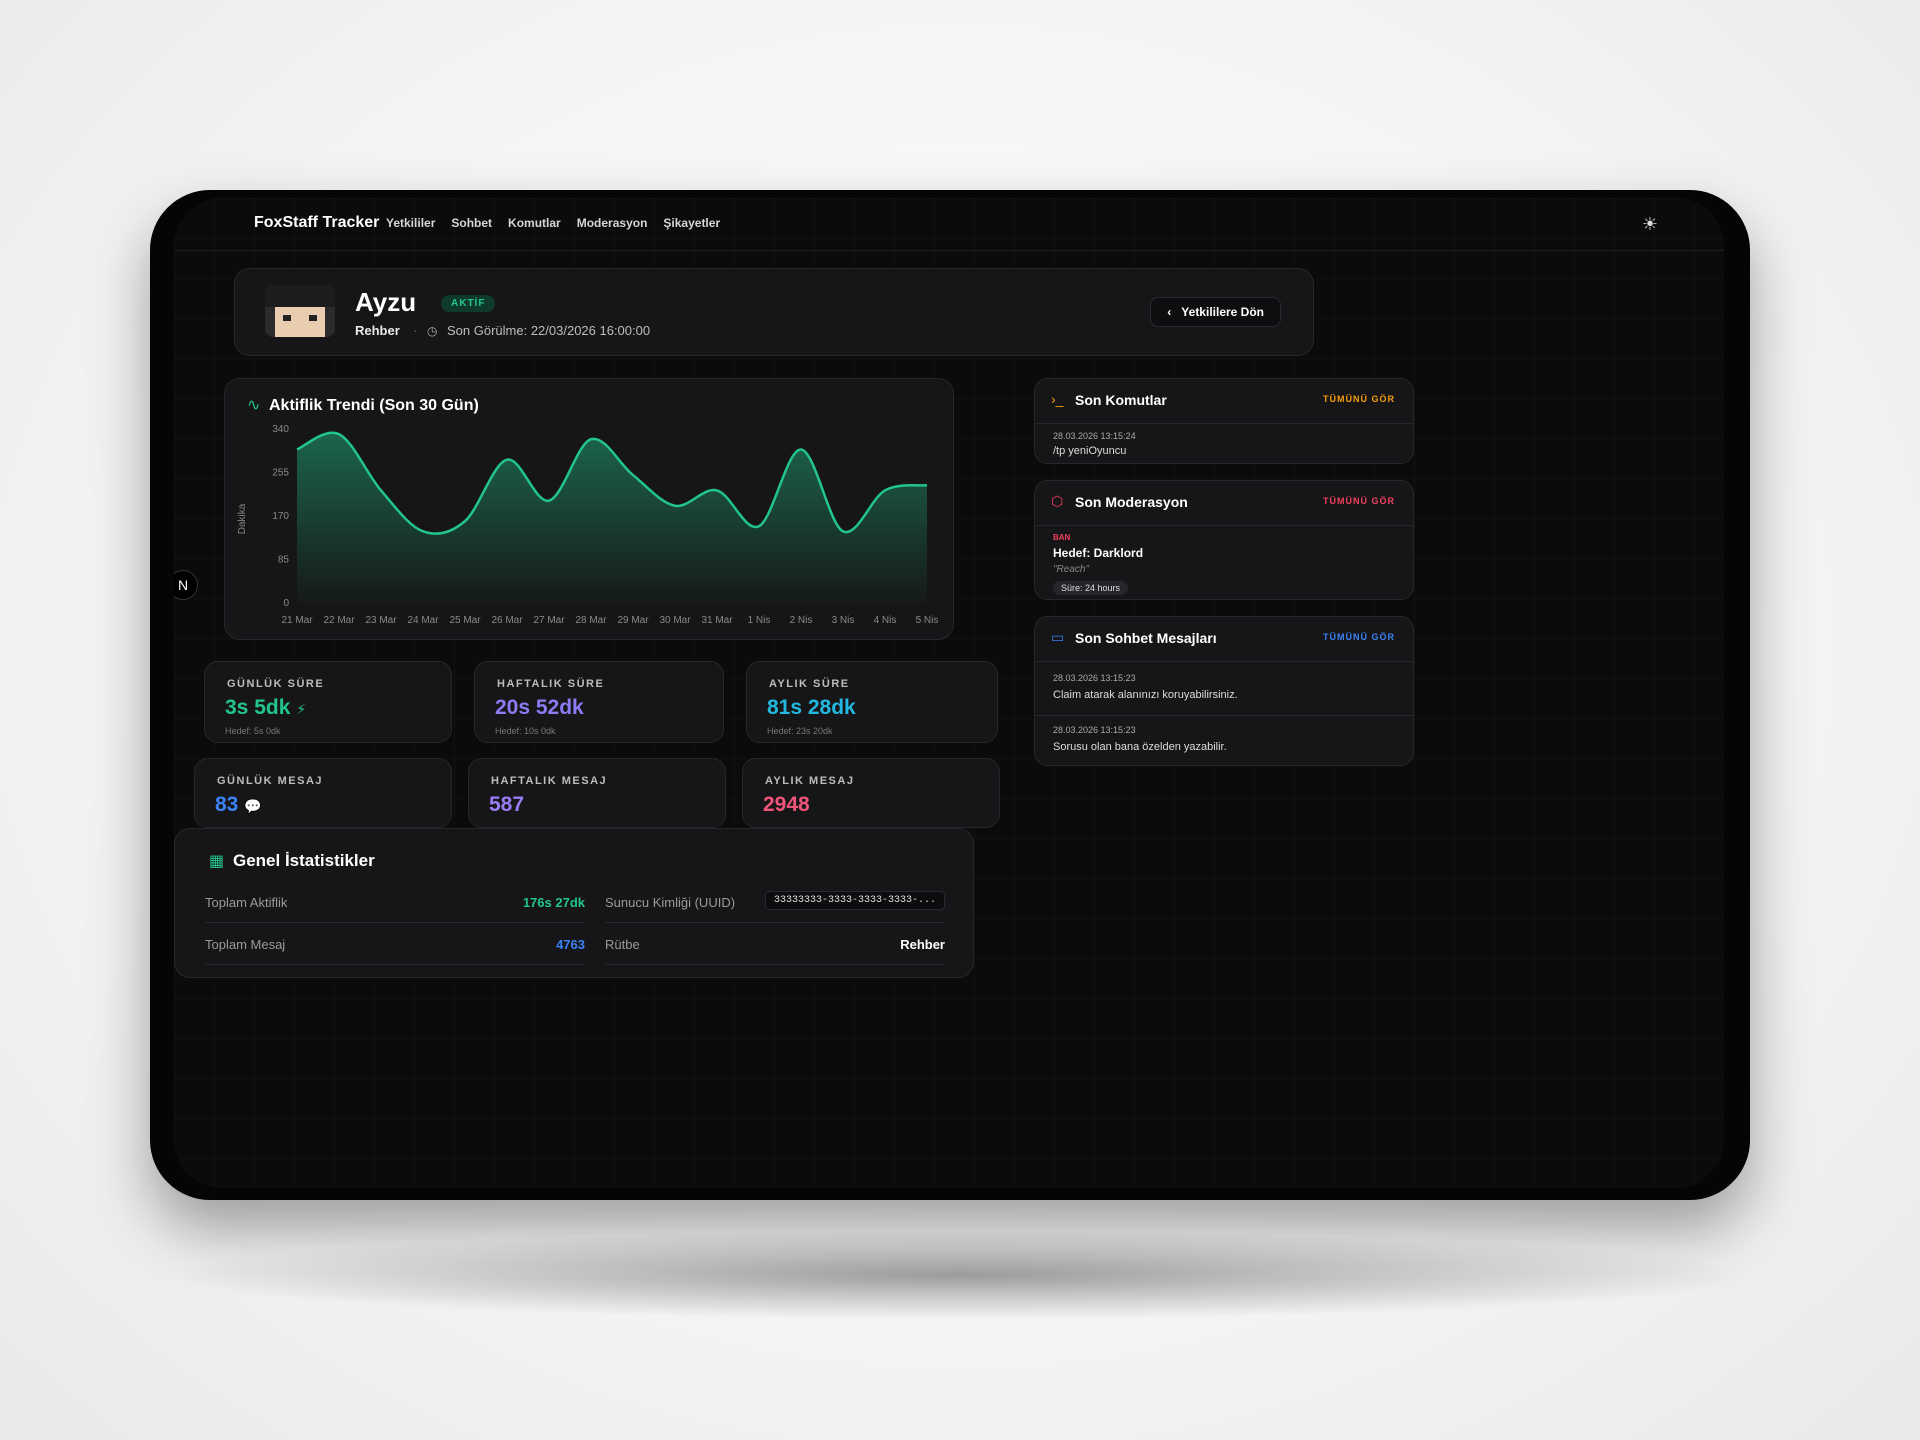  Describe the element at coordinates (525, 731) in the screenshot. I see `stat-target: Hedef: 10s 0dk` at that location.